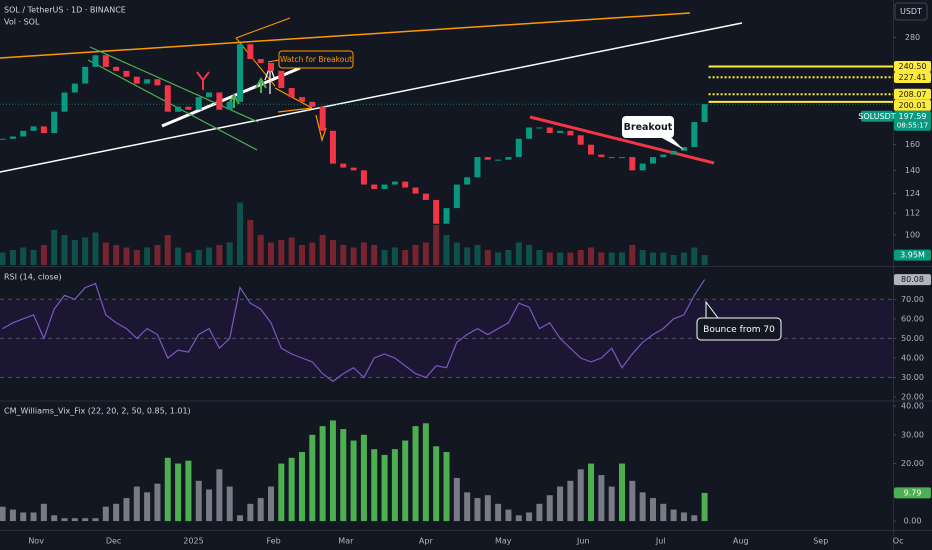 This screenshot has width=932, height=550. What do you see at coordinates (912, 434) in the screenshot?
I see `y-tick-label: 30.00` at bounding box center [912, 434].